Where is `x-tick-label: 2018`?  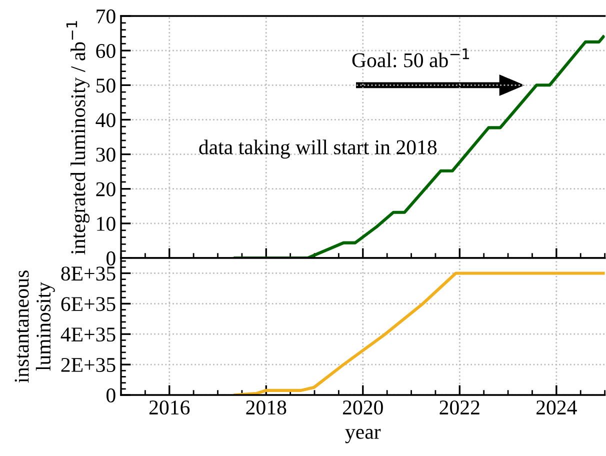 x-tick-label: 2018 is located at coordinates (266, 407).